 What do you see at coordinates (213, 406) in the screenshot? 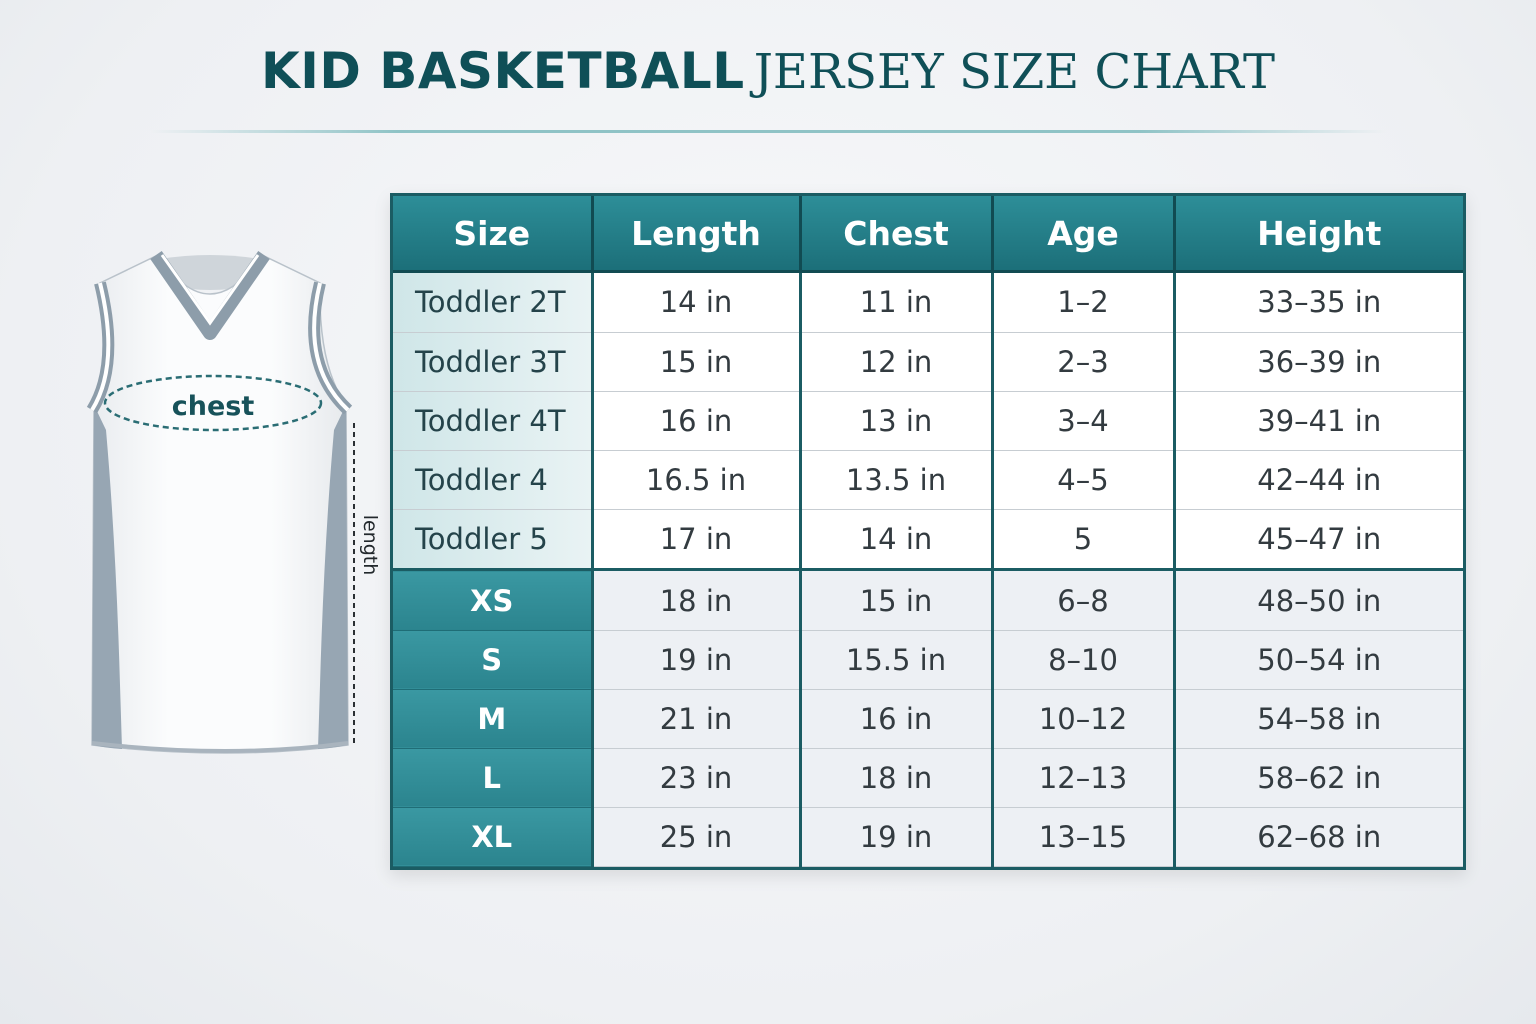
I see `chest-label: chest` at bounding box center [213, 406].